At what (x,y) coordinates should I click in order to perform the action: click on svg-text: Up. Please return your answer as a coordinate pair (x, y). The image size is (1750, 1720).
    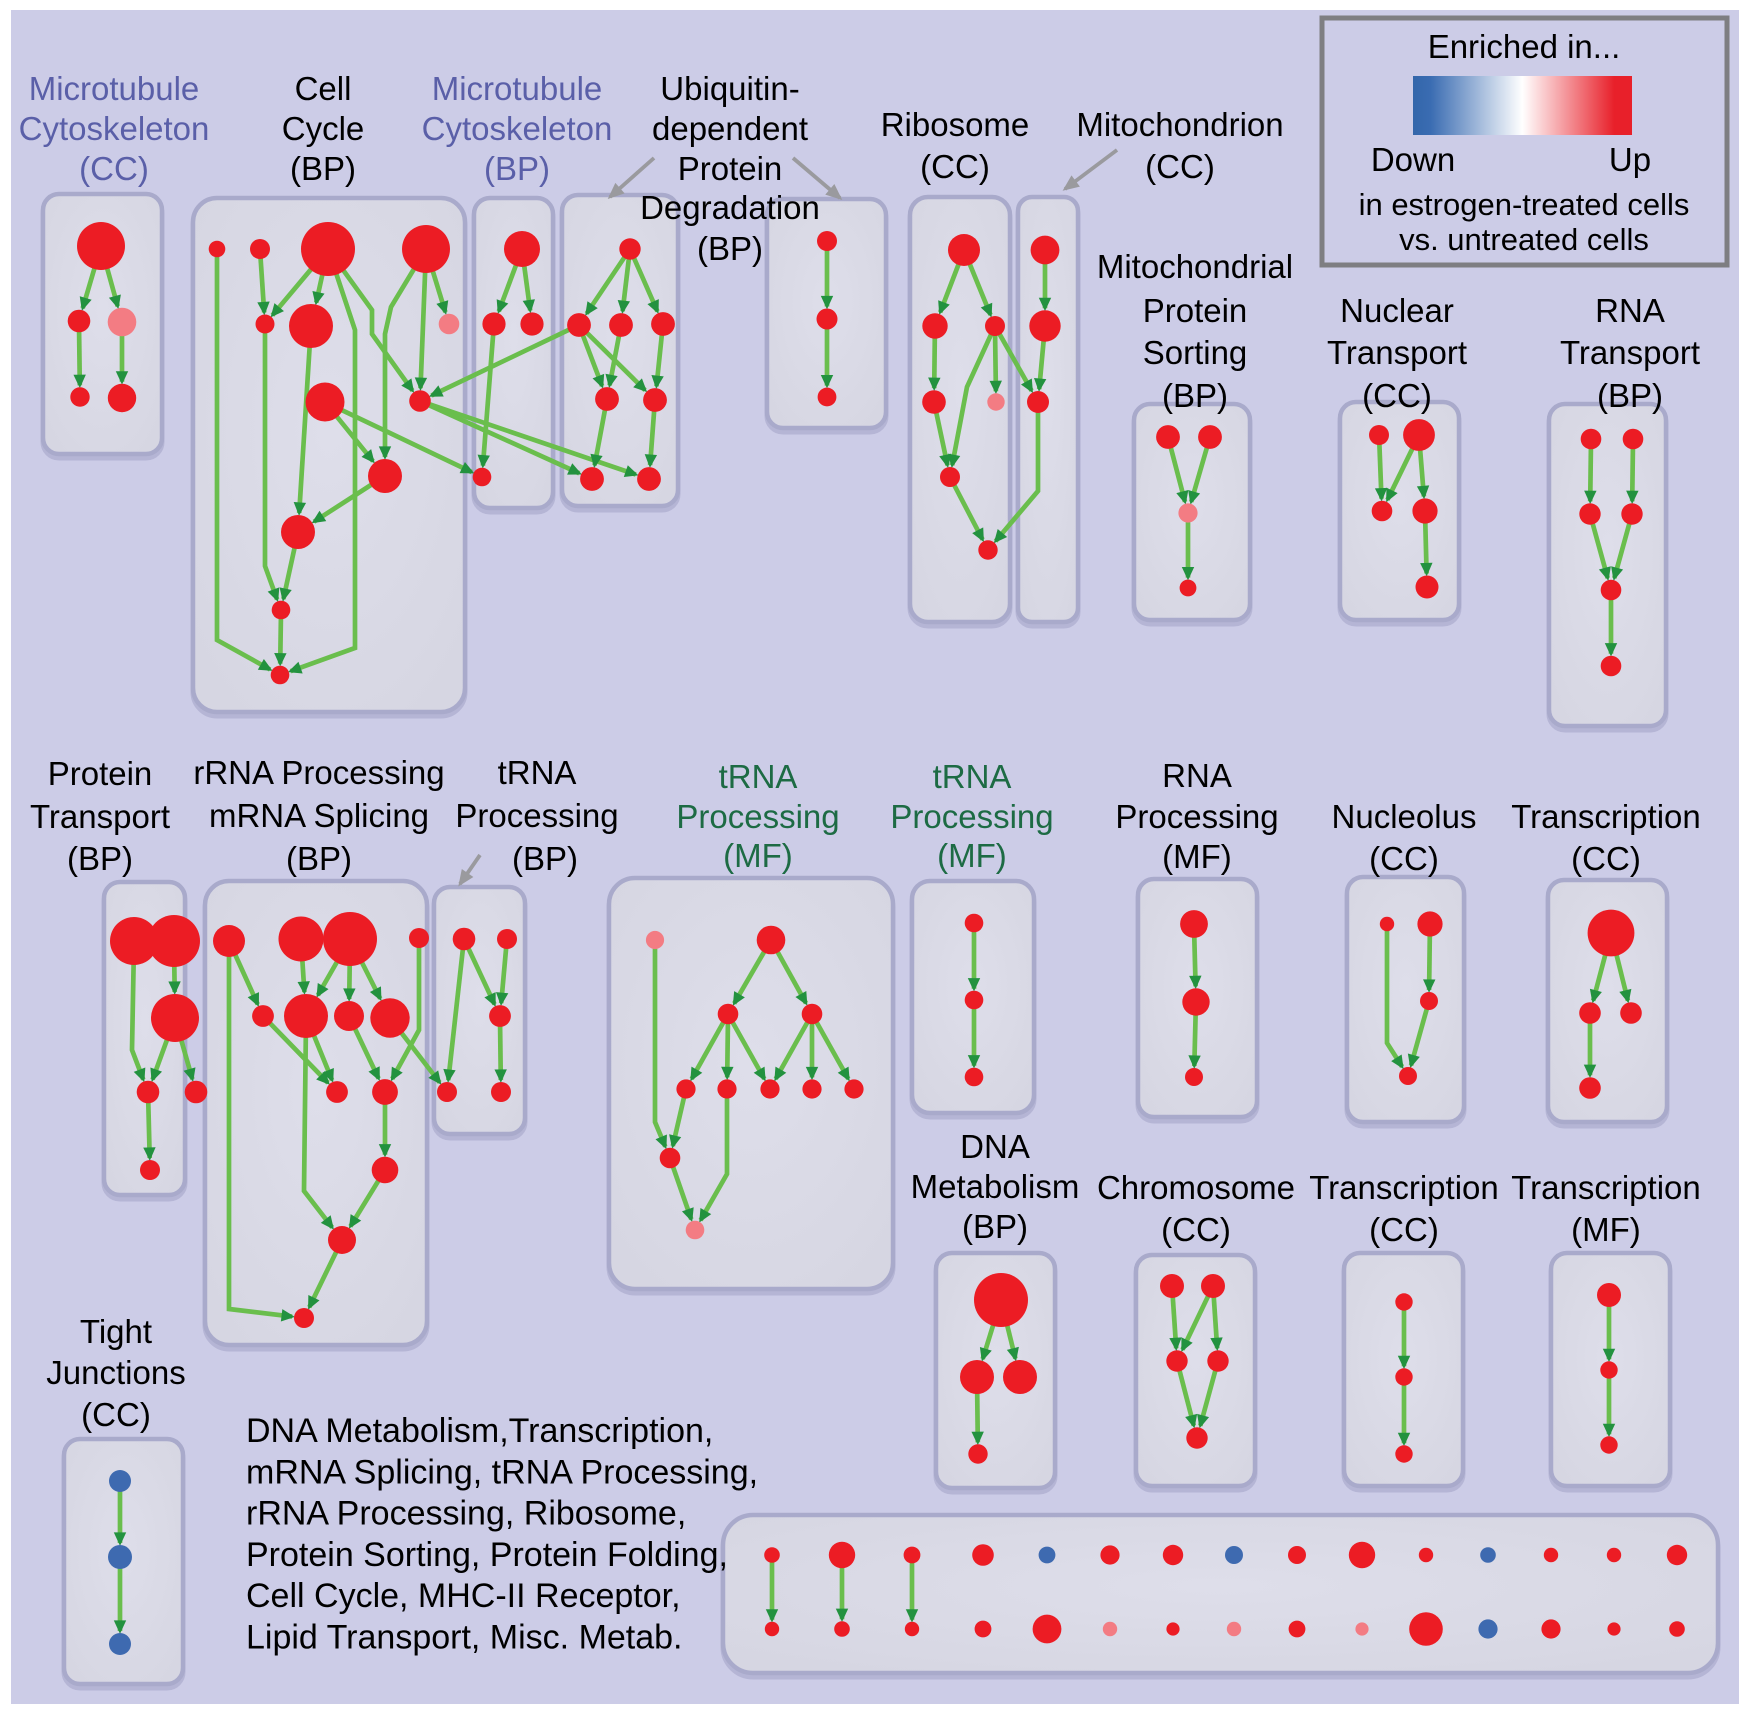
    Looking at the image, I should click on (1630, 159).